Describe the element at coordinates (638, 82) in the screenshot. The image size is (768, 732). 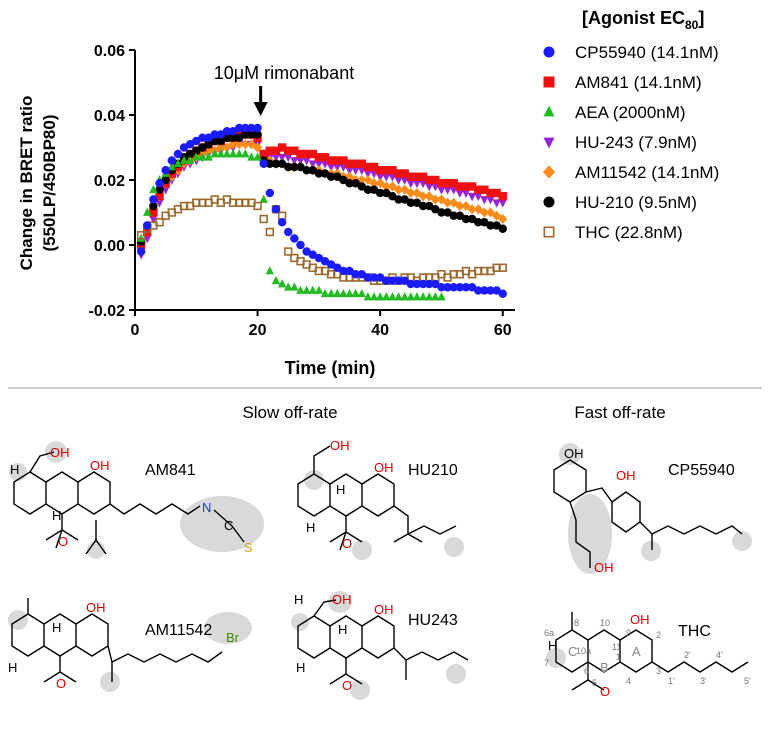
I see `legend-entry: AM841 (14.1nM)` at that location.